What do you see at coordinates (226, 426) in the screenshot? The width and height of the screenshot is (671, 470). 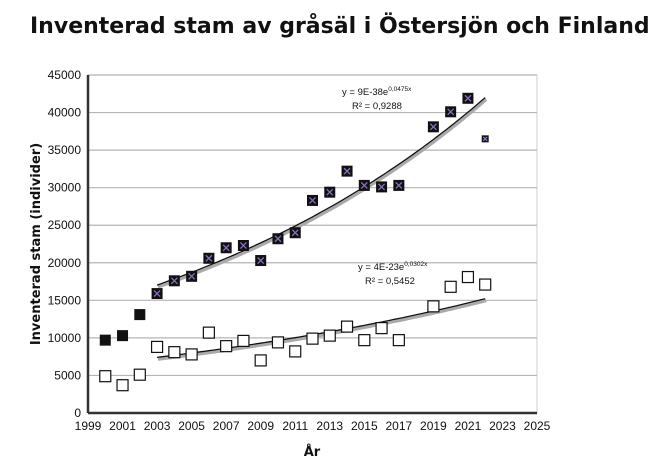 I see `x-tick-label: 2007` at bounding box center [226, 426].